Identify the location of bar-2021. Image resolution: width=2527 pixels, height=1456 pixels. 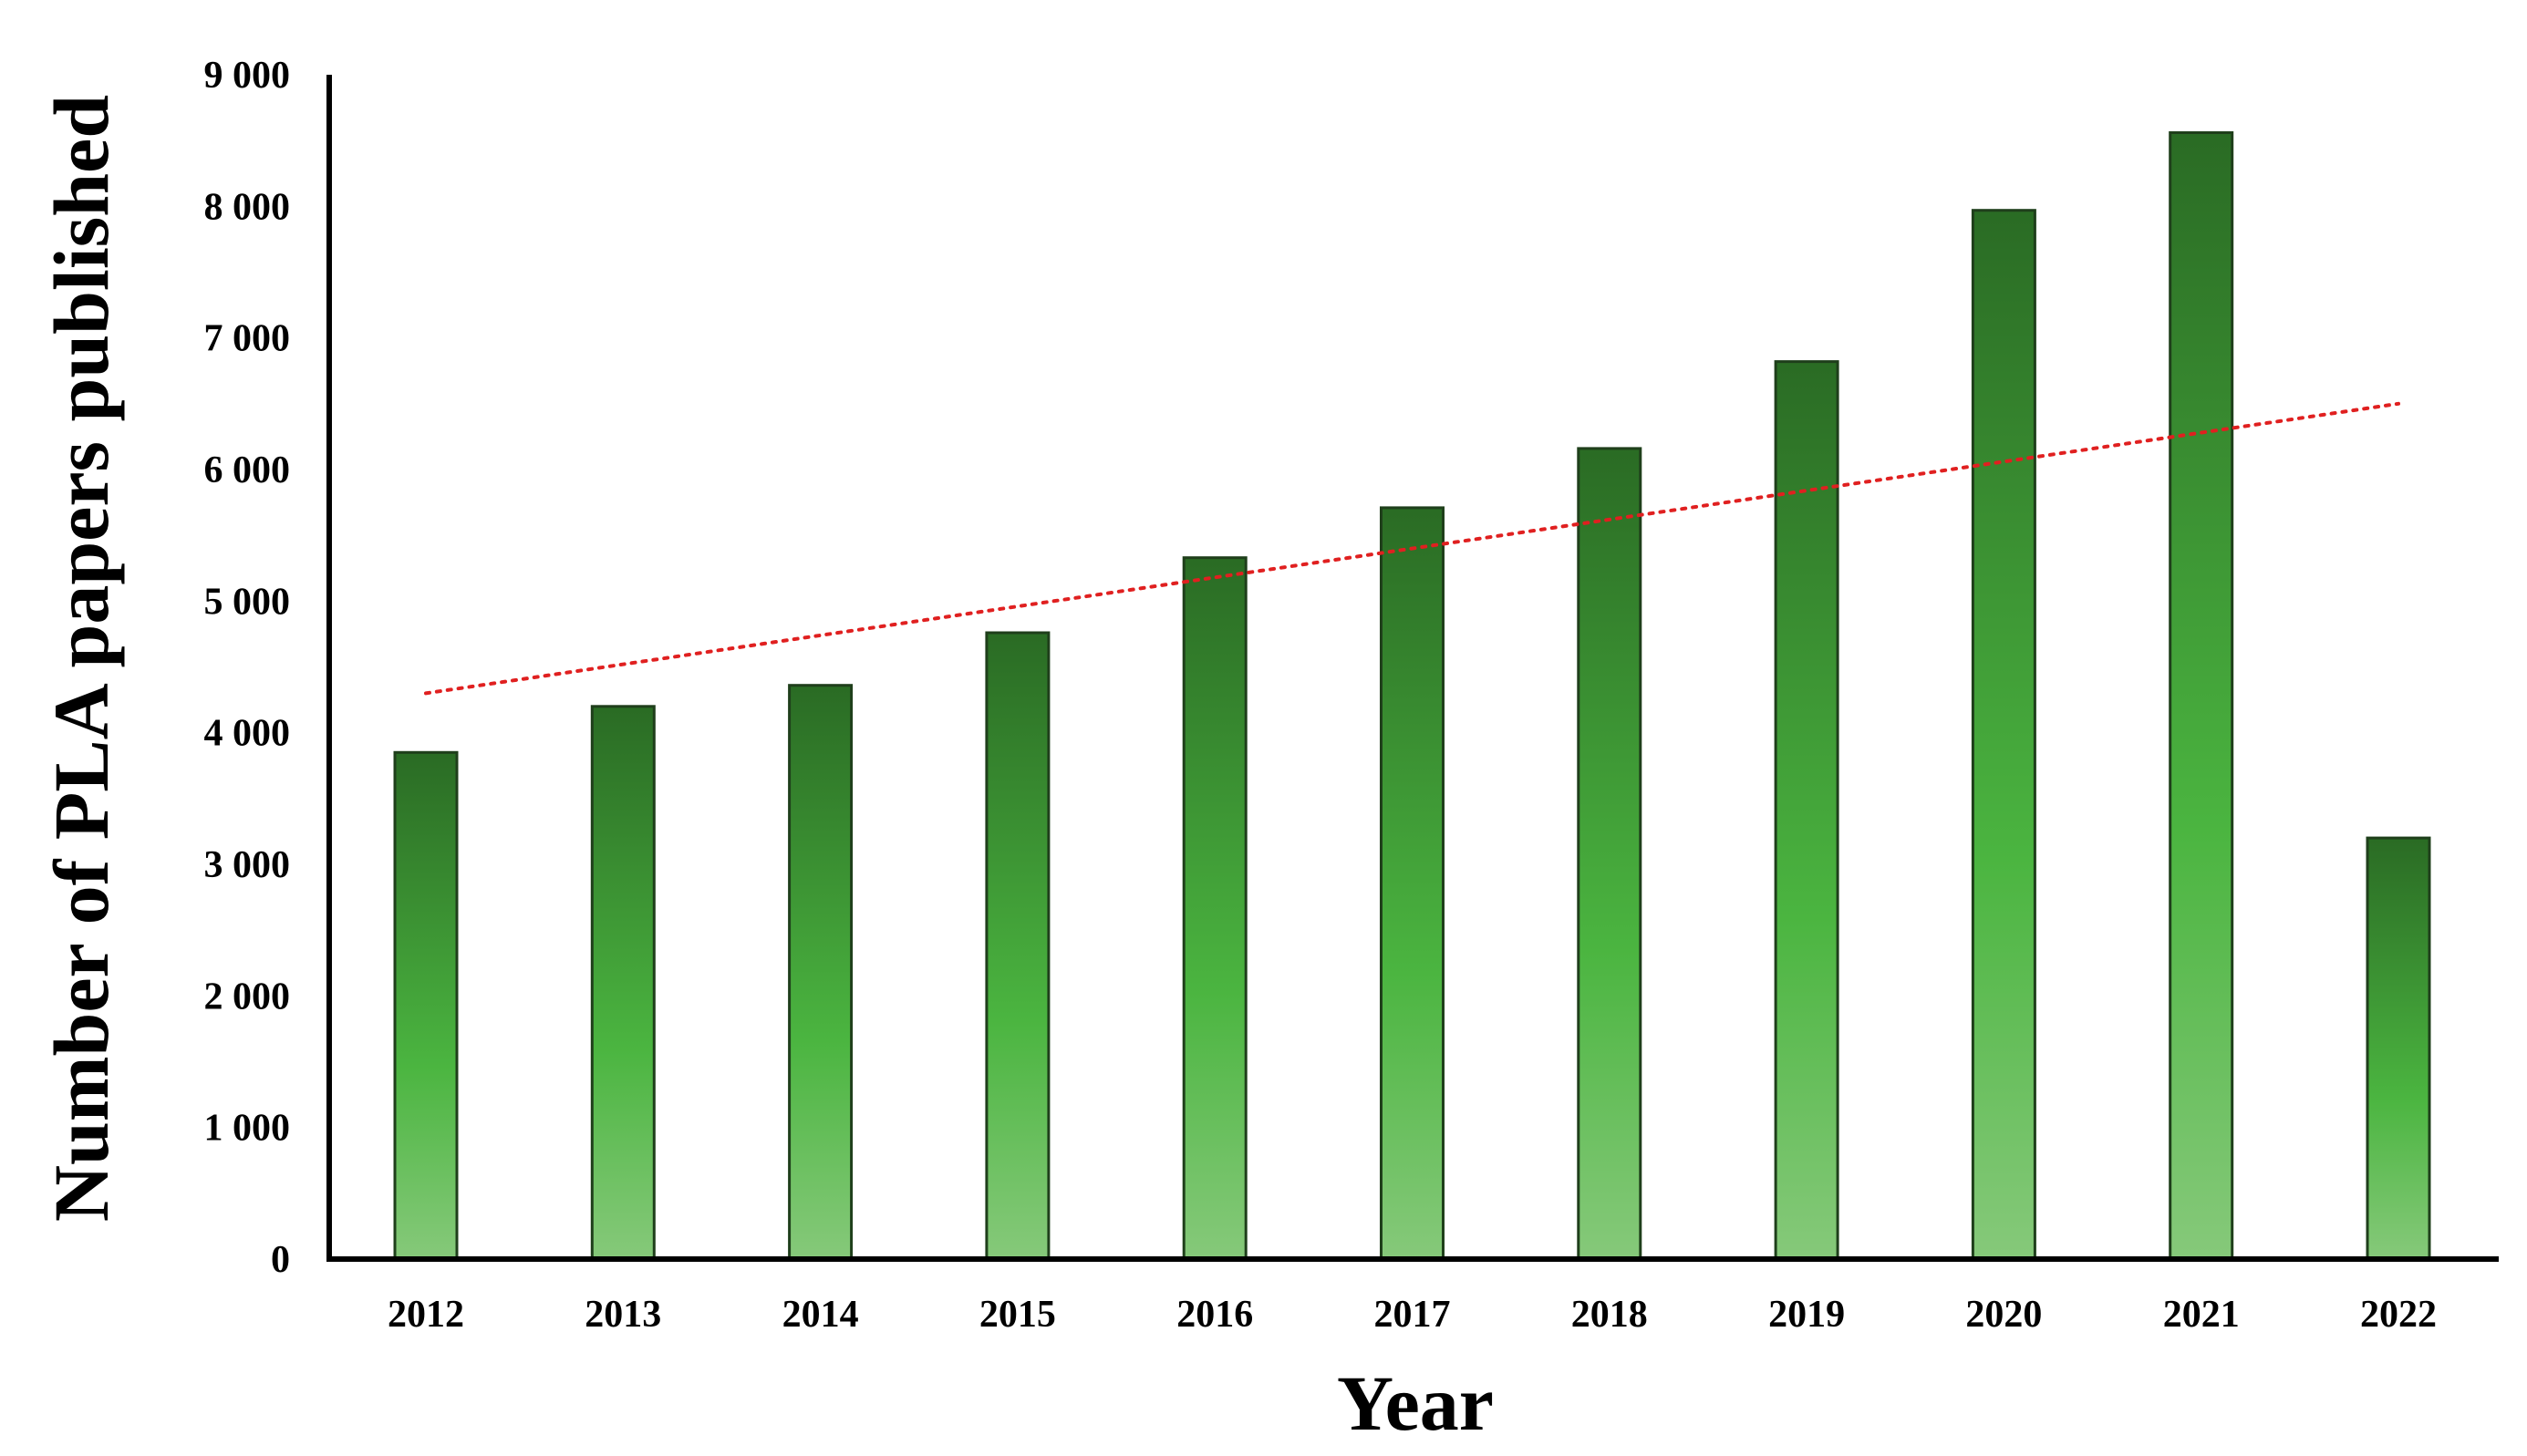
(2201, 696).